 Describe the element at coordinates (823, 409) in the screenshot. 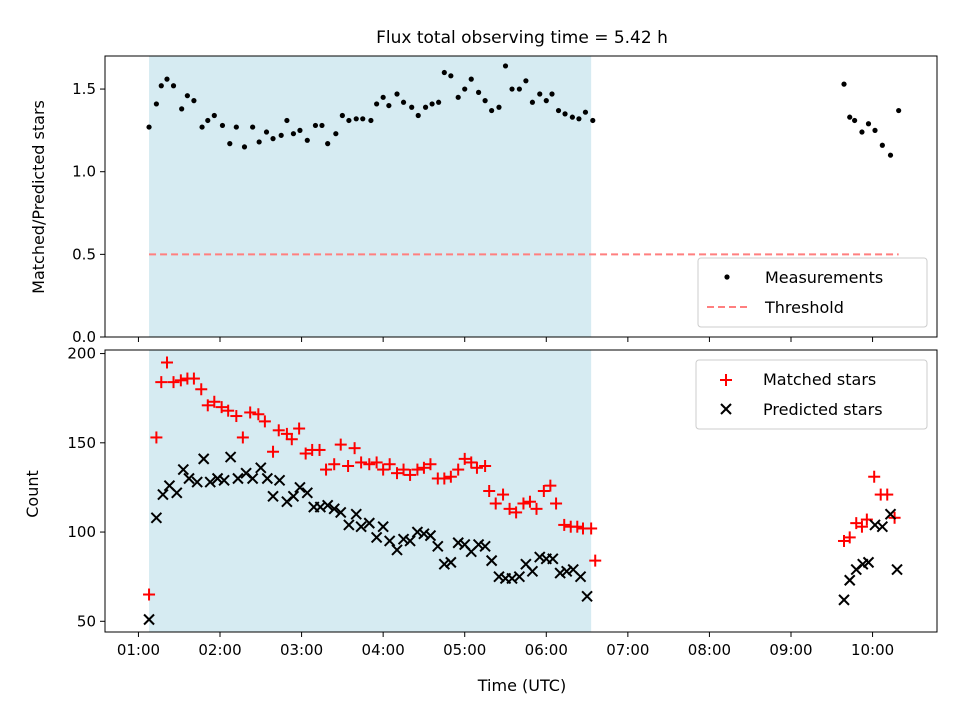

I see `legend-predicted: Predicted stars` at that location.